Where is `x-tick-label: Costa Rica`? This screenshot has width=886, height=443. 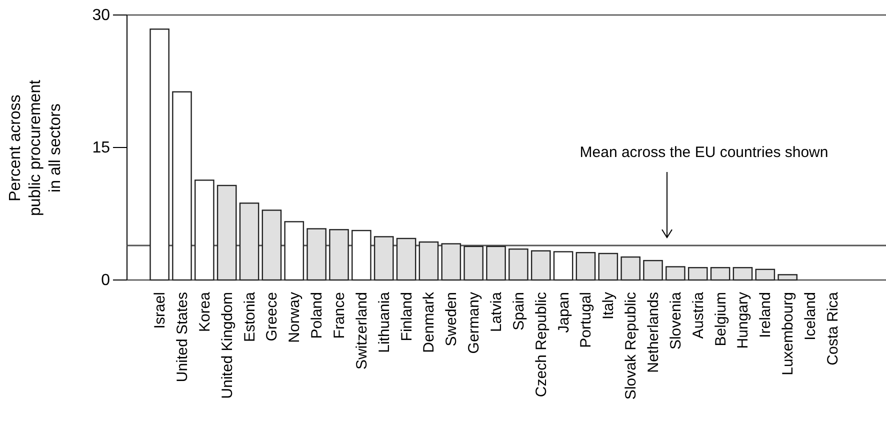
x-tick-label: Costa Rica is located at coordinates (833, 328).